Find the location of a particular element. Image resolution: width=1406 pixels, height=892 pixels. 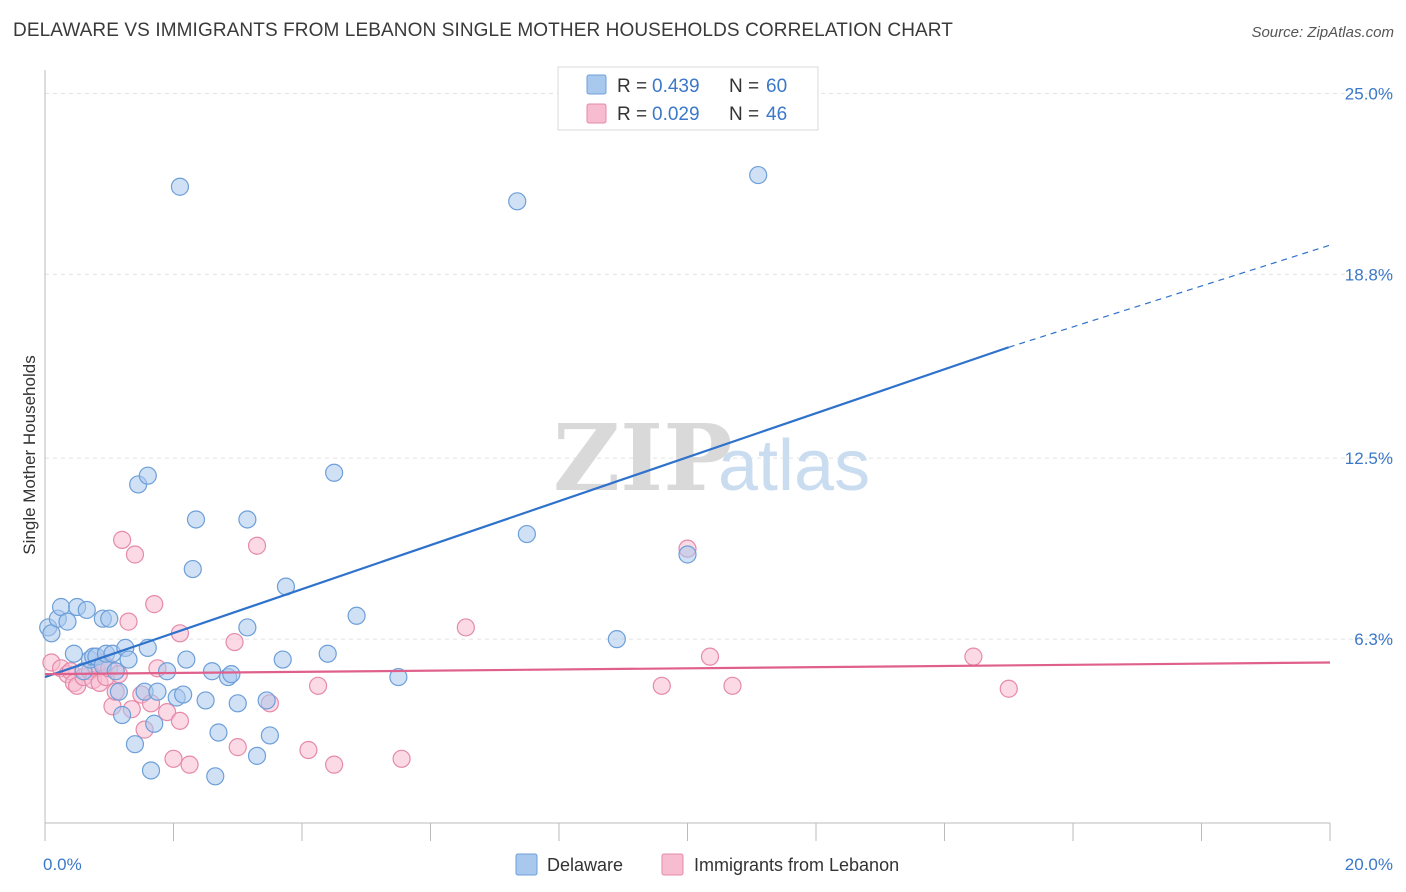

legend-r-value-2: 0.029 is located at coordinates (676, 114).